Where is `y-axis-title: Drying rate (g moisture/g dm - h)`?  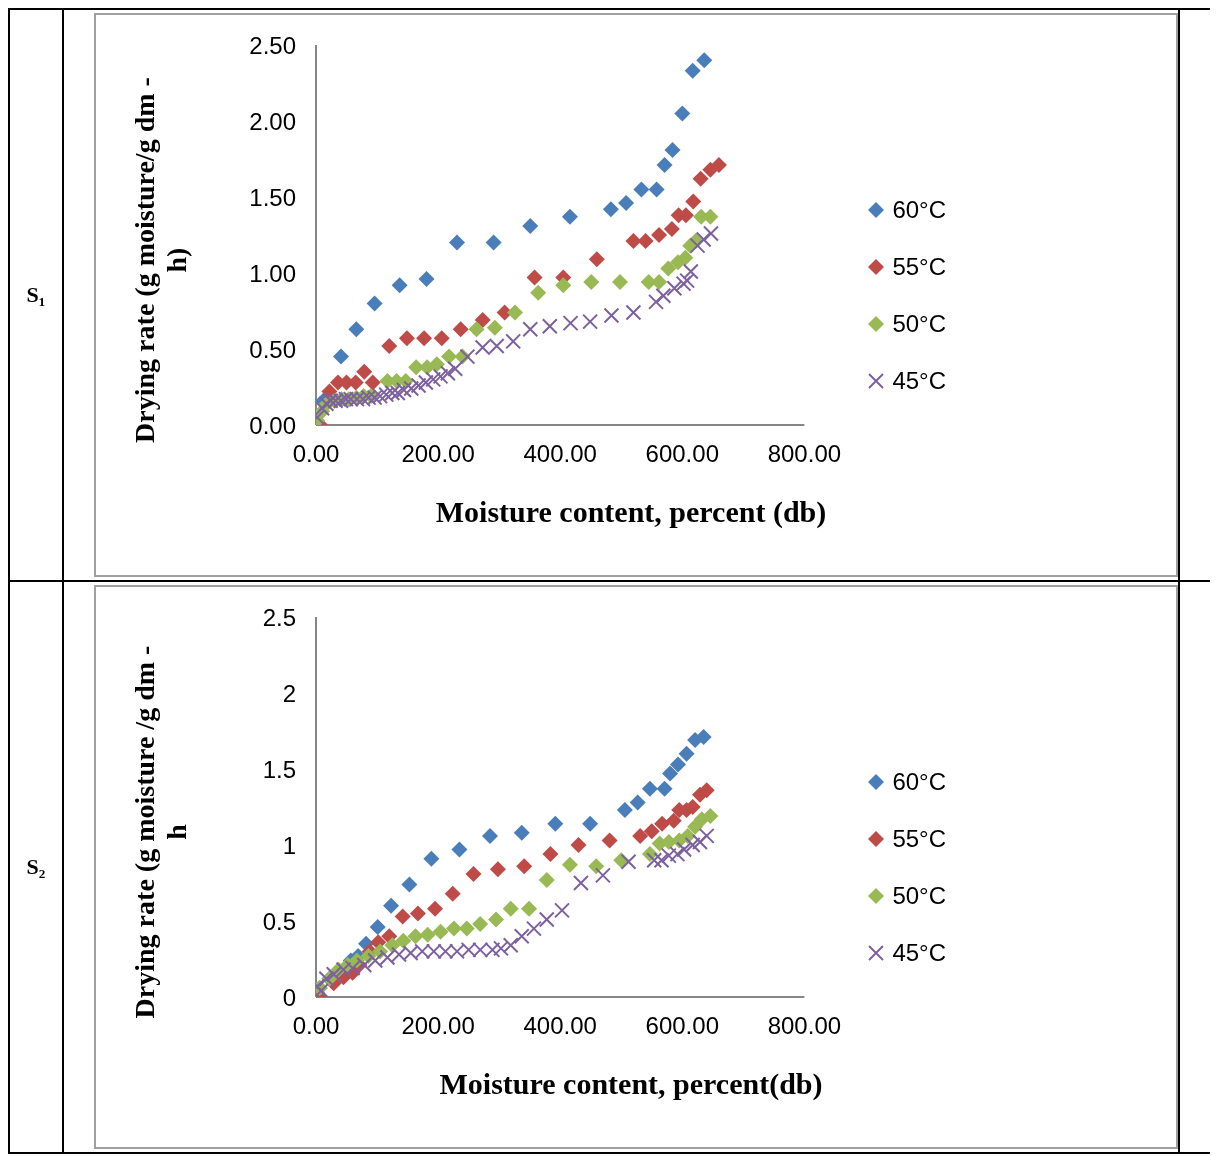 y-axis-title: Drying rate (g moisture/g dm - h) is located at coordinates (161, 260).